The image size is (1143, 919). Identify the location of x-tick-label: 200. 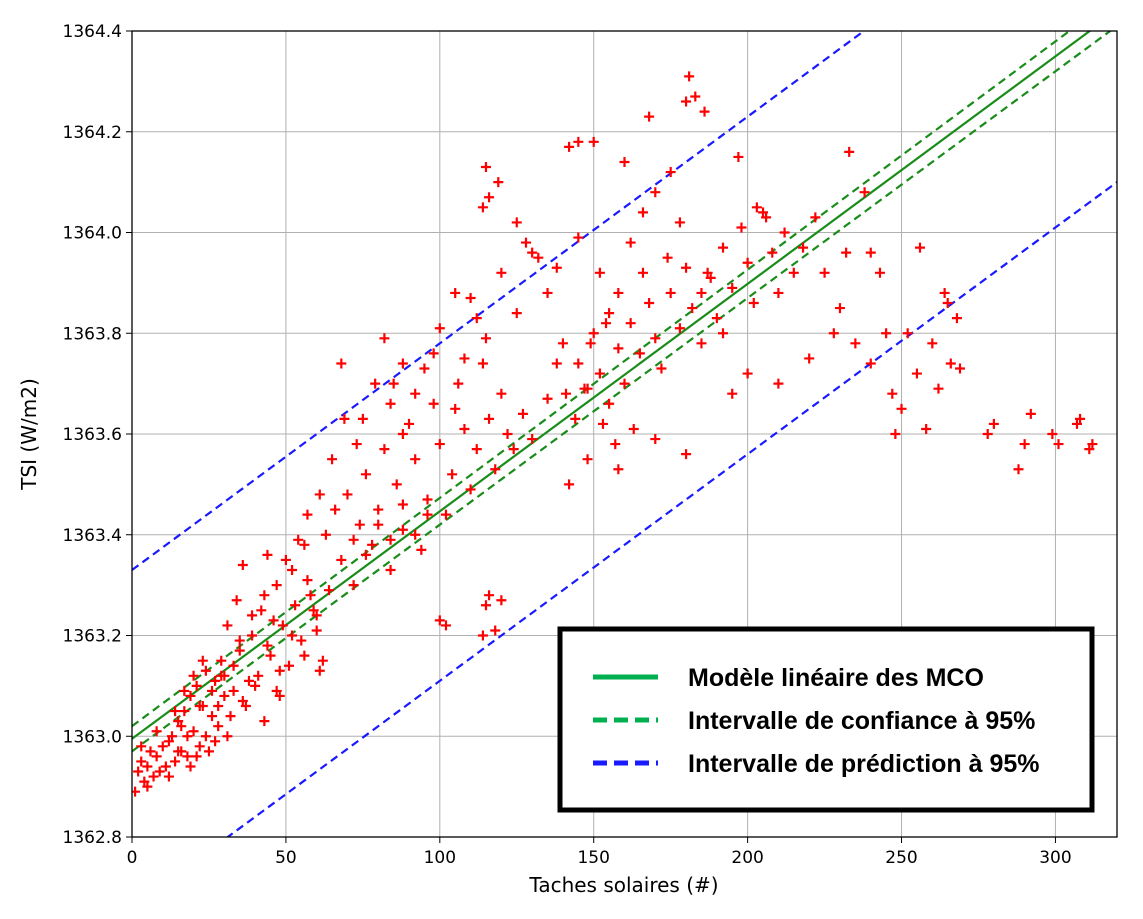
(747, 858).